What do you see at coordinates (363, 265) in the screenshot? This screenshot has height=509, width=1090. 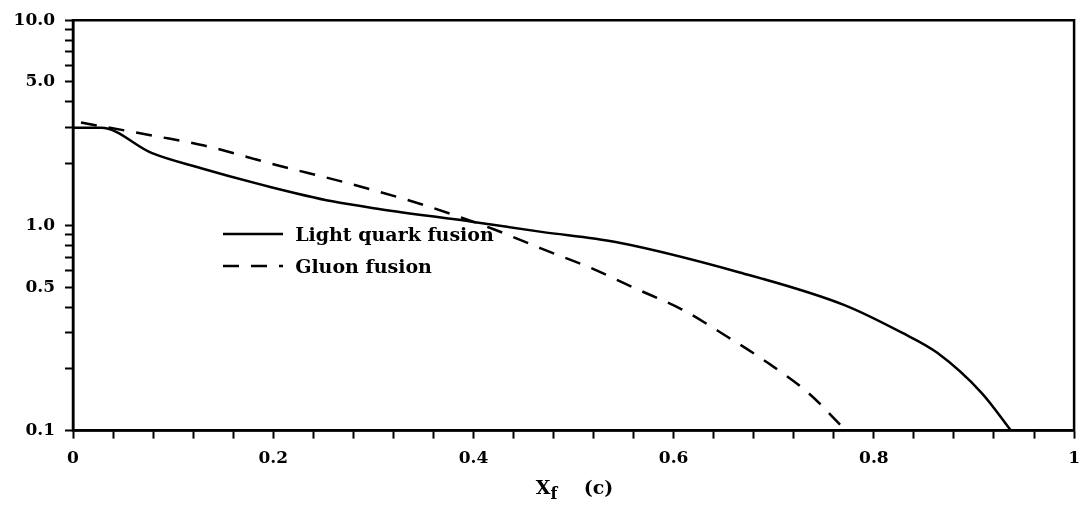 I see `legend-label: Gluon fusion` at bounding box center [363, 265].